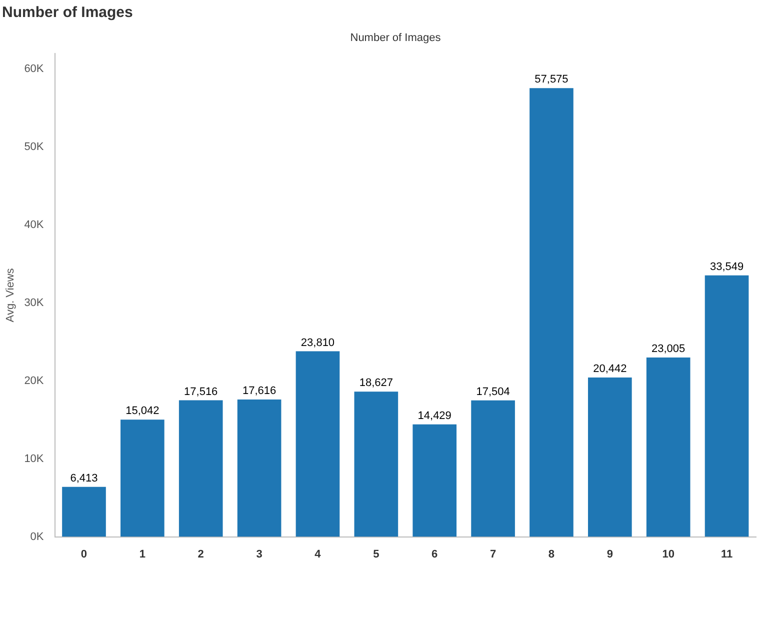  What do you see at coordinates (669, 349) in the screenshot?
I see `data-label: 23,005` at bounding box center [669, 349].